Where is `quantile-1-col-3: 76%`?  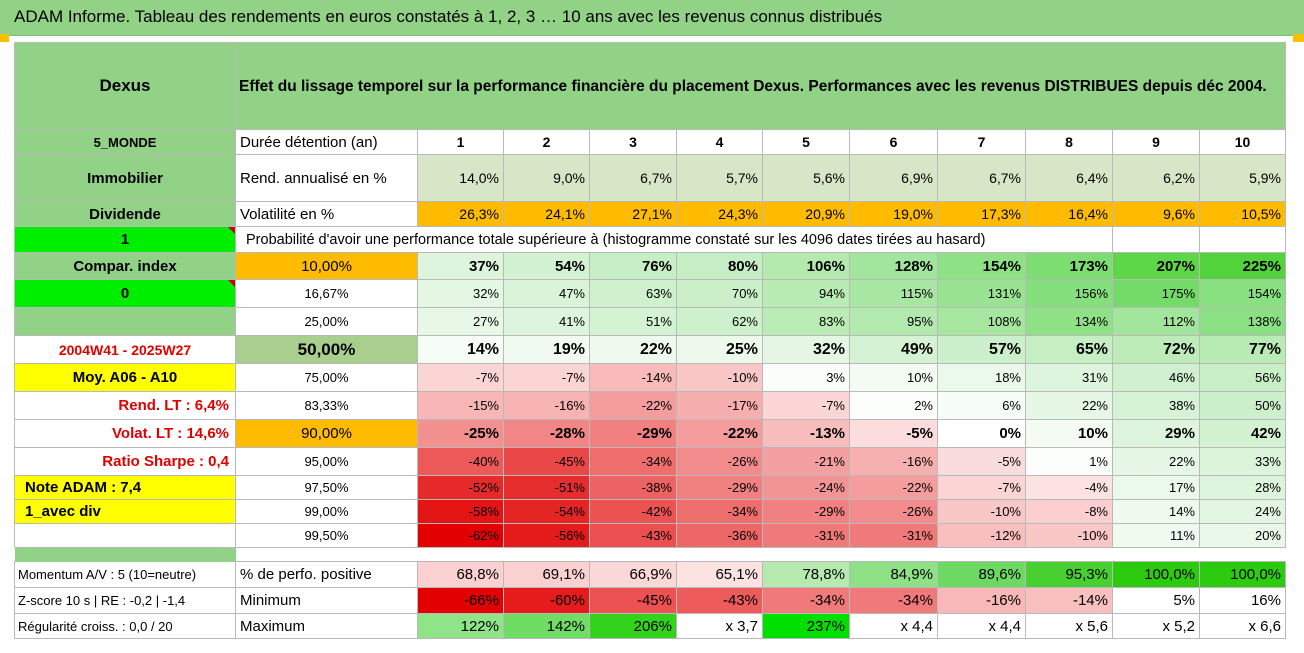 quantile-1-col-3: 76% is located at coordinates (633, 266).